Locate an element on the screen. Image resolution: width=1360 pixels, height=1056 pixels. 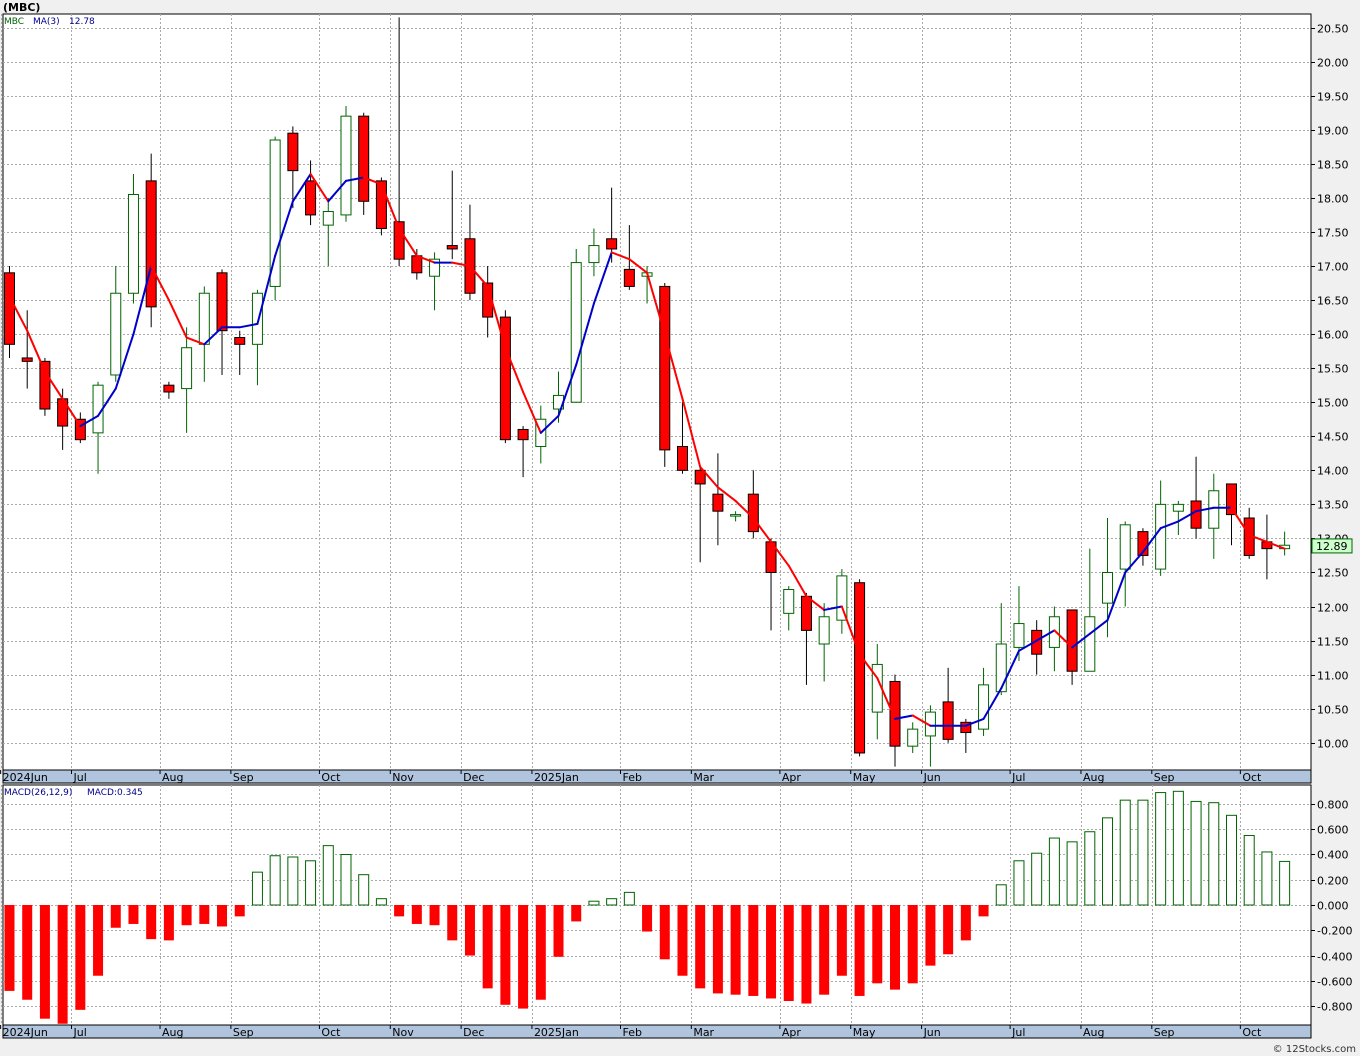
macd-xtick-label: Dec is located at coordinates (473, 1032).